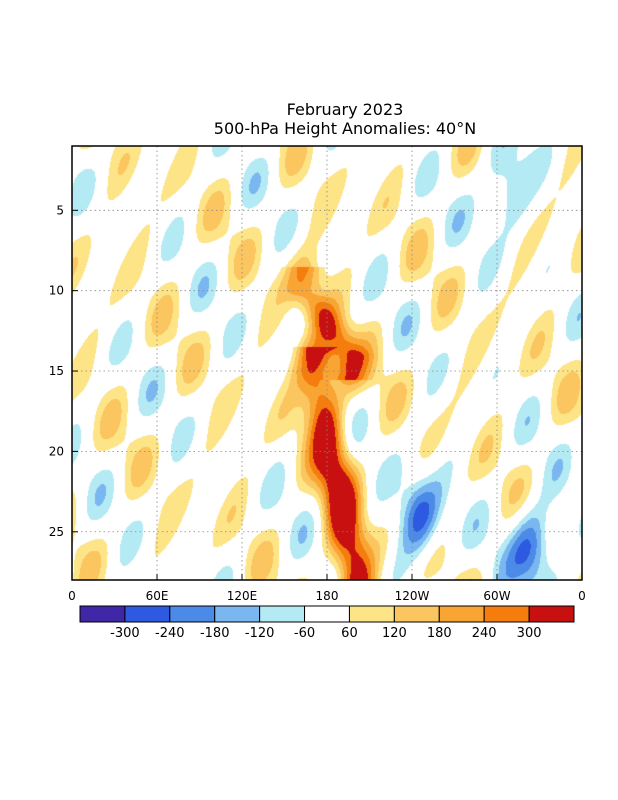 Image resolution: width=618 pixels, height=800 pixels. I want to click on x-tick-label: 60W, so click(496, 596).